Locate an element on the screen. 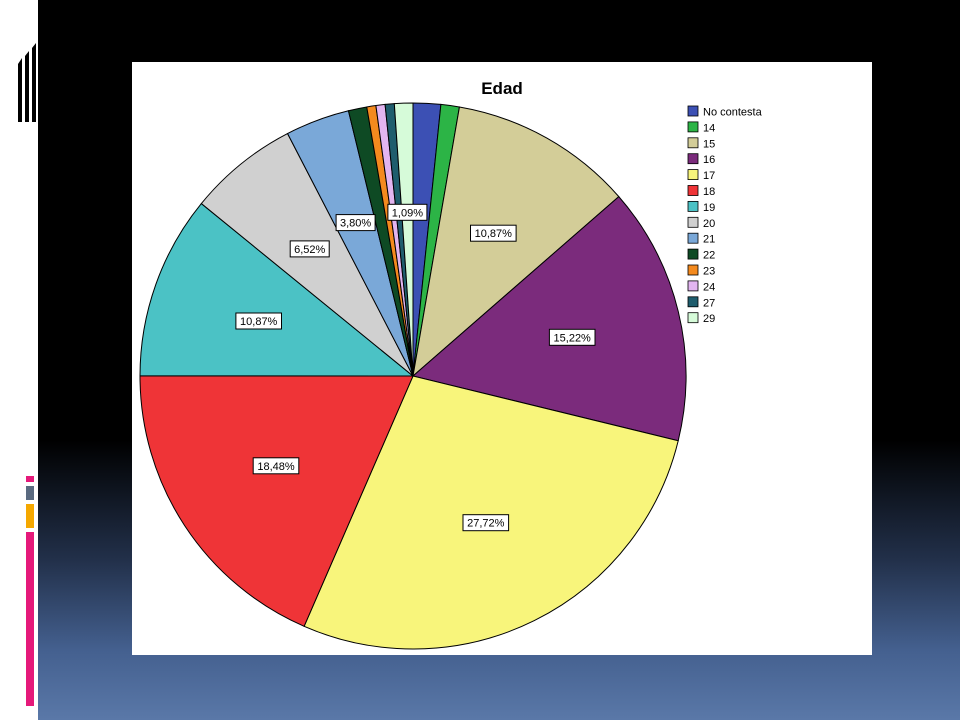 Image resolution: width=960 pixels, height=720 pixels. chart-legend: No contesta 14 15 16 17 18 19 20 21 22 23 24 27 29 is located at coordinates (725, 215).